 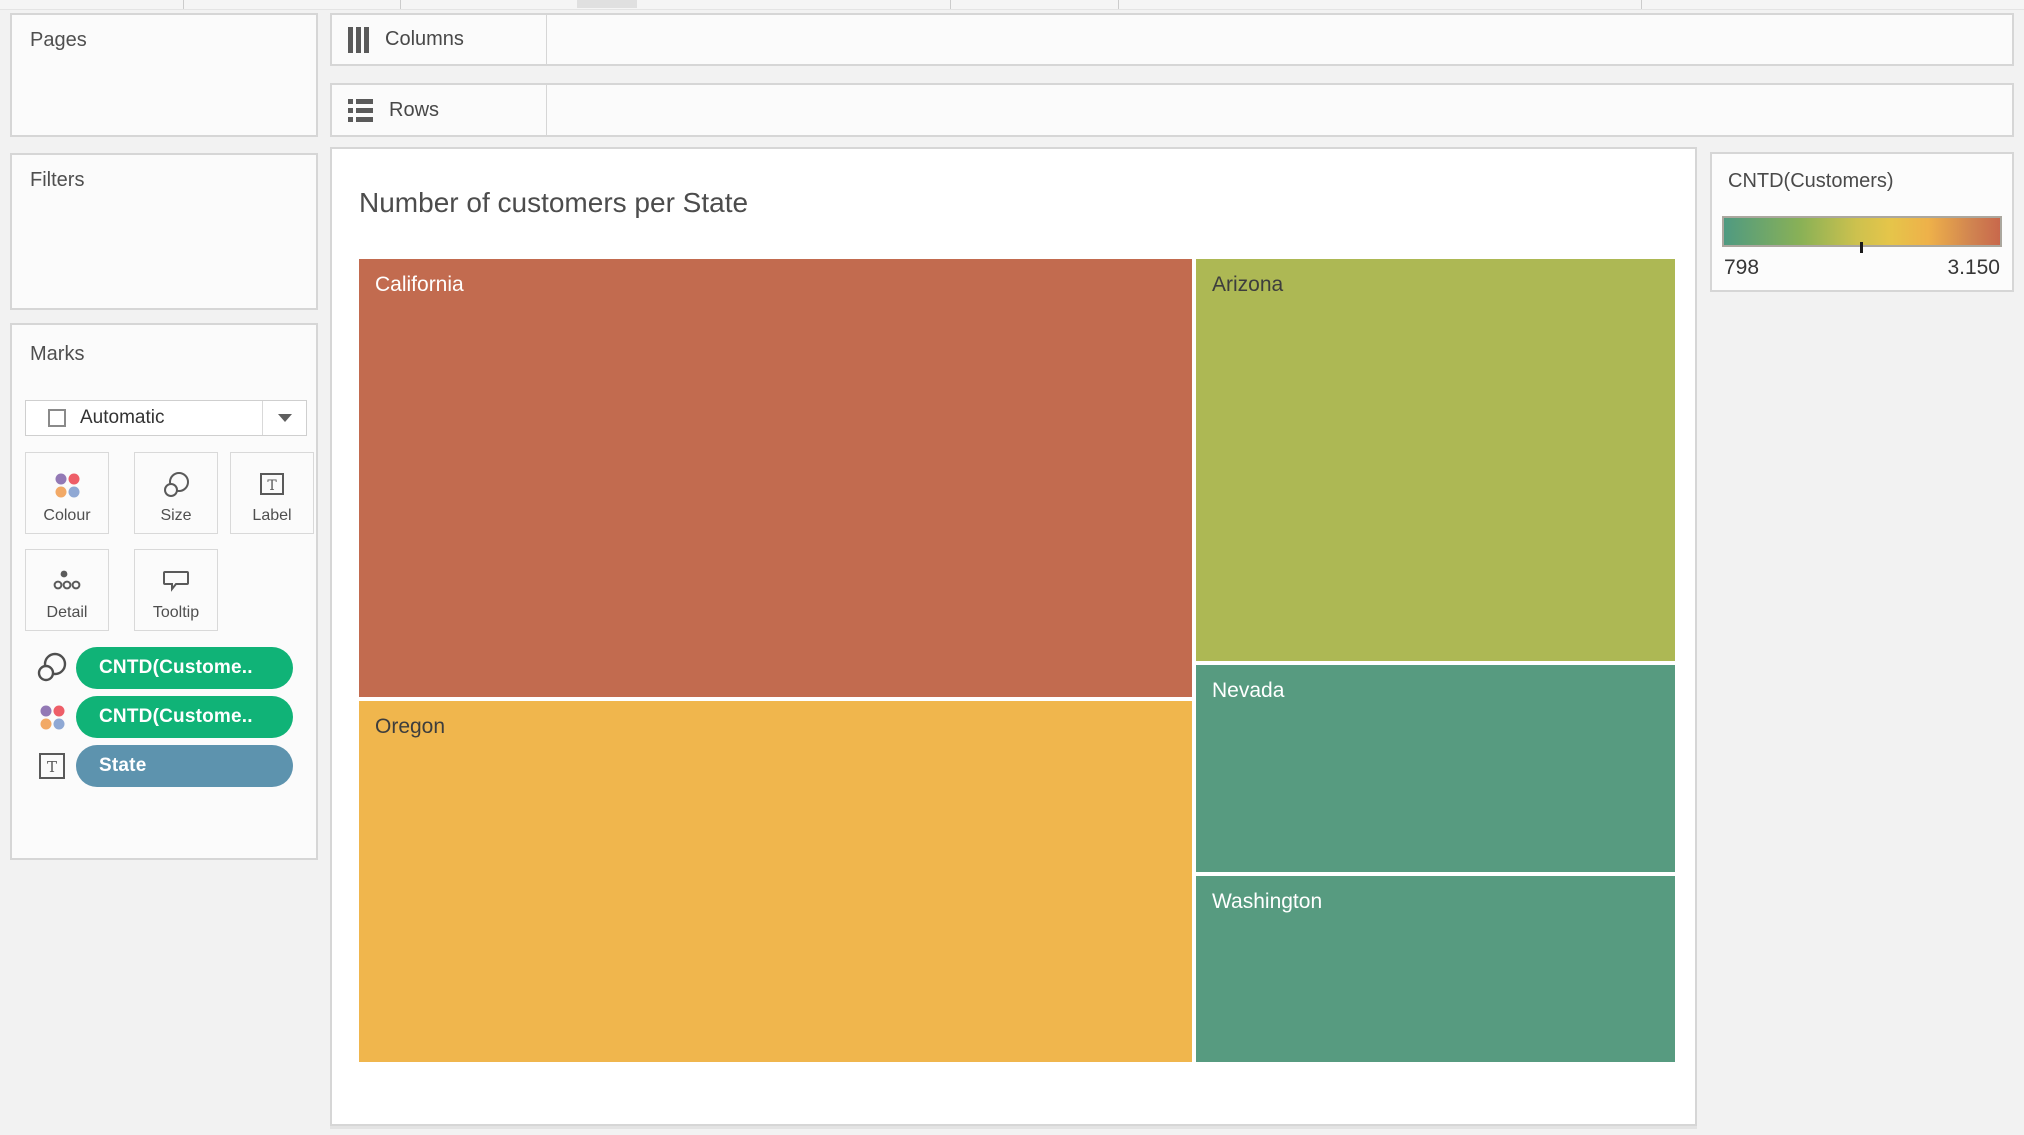 I want to click on size-button-label: Size, so click(x=176, y=515).